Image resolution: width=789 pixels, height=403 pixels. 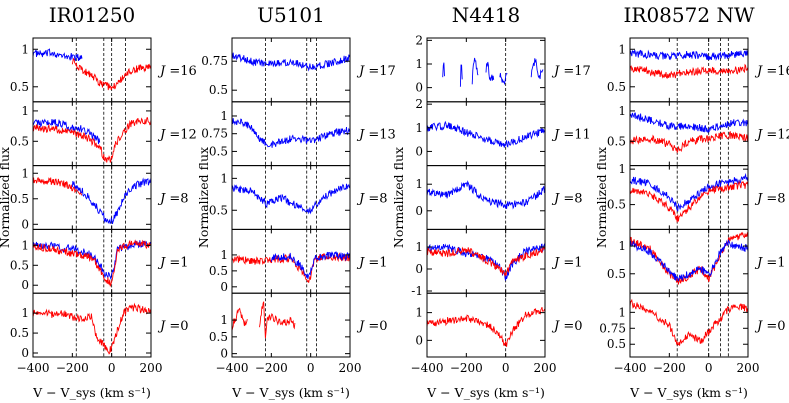 I want to click on panel-J12: 0.5 1 J =12, so click(x=698, y=134).